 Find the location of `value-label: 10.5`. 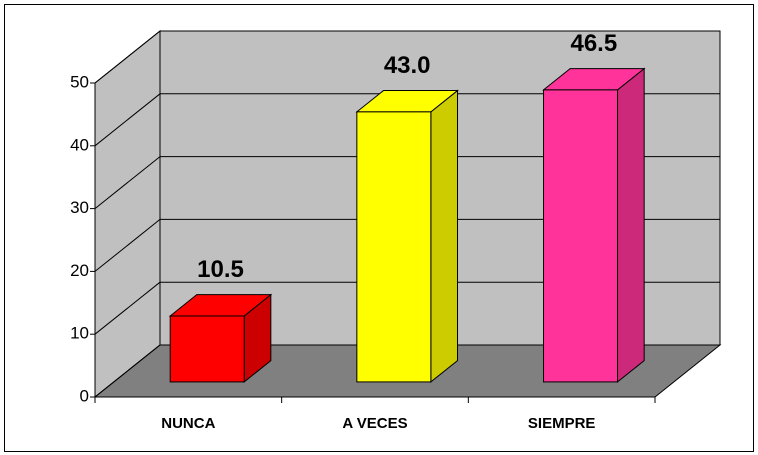

value-label: 10.5 is located at coordinates (220, 269).